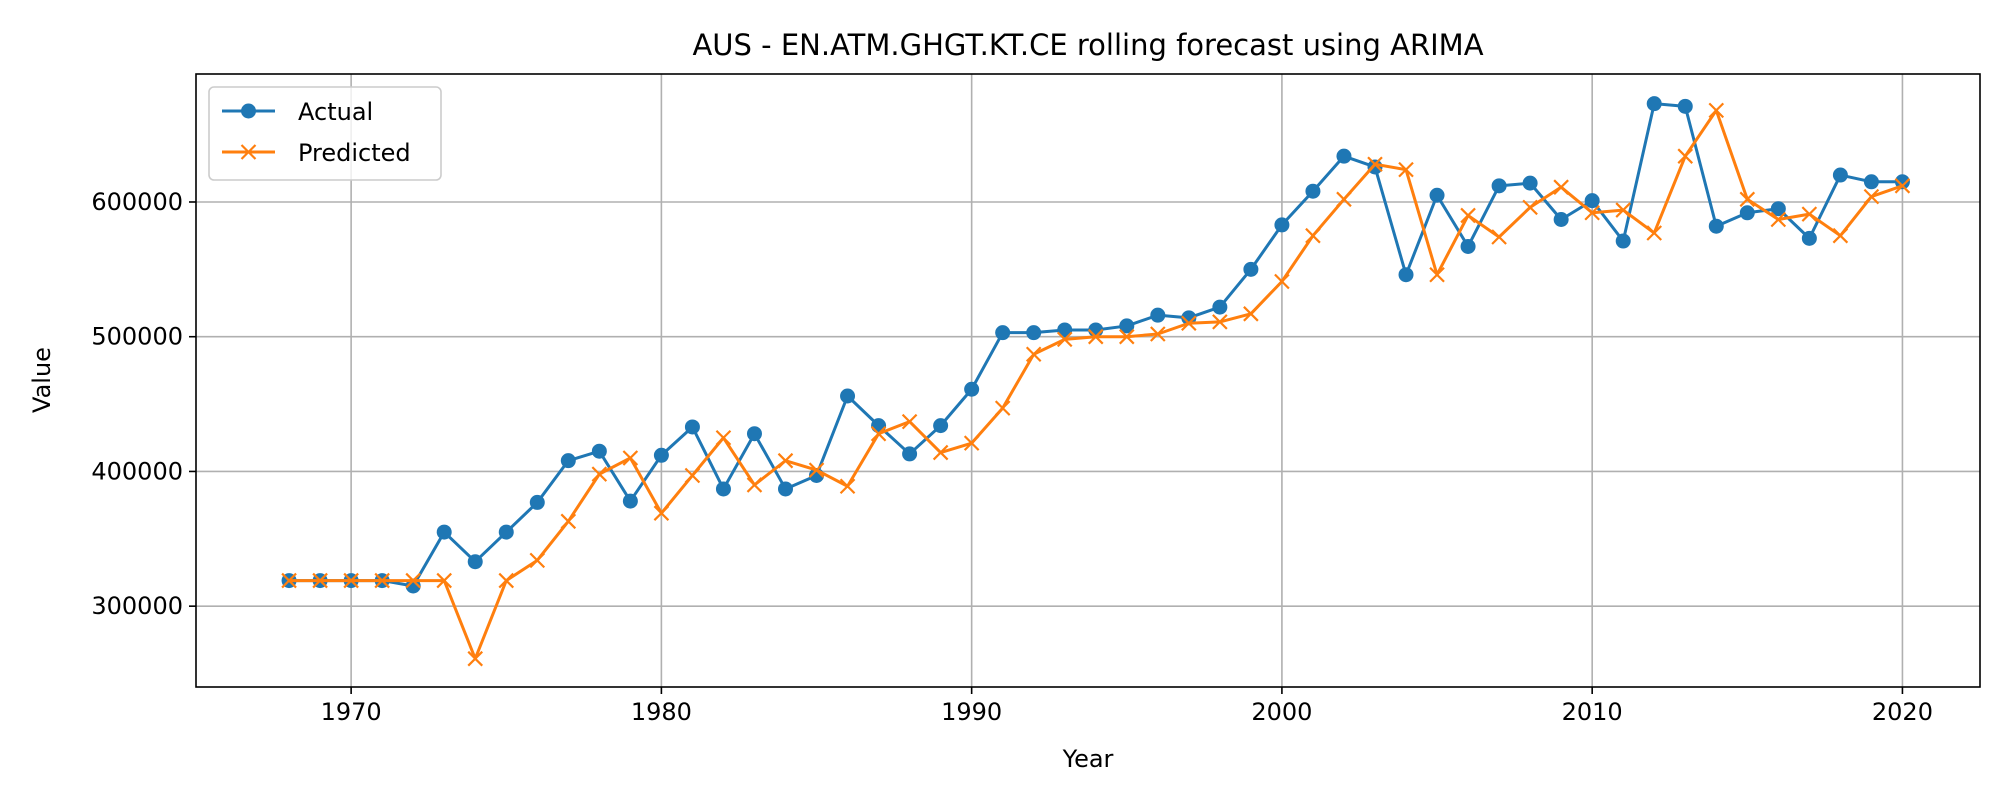 This screenshot has width=2000, height=804. I want to click on x-tick-label: 1990, so click(971, 712).